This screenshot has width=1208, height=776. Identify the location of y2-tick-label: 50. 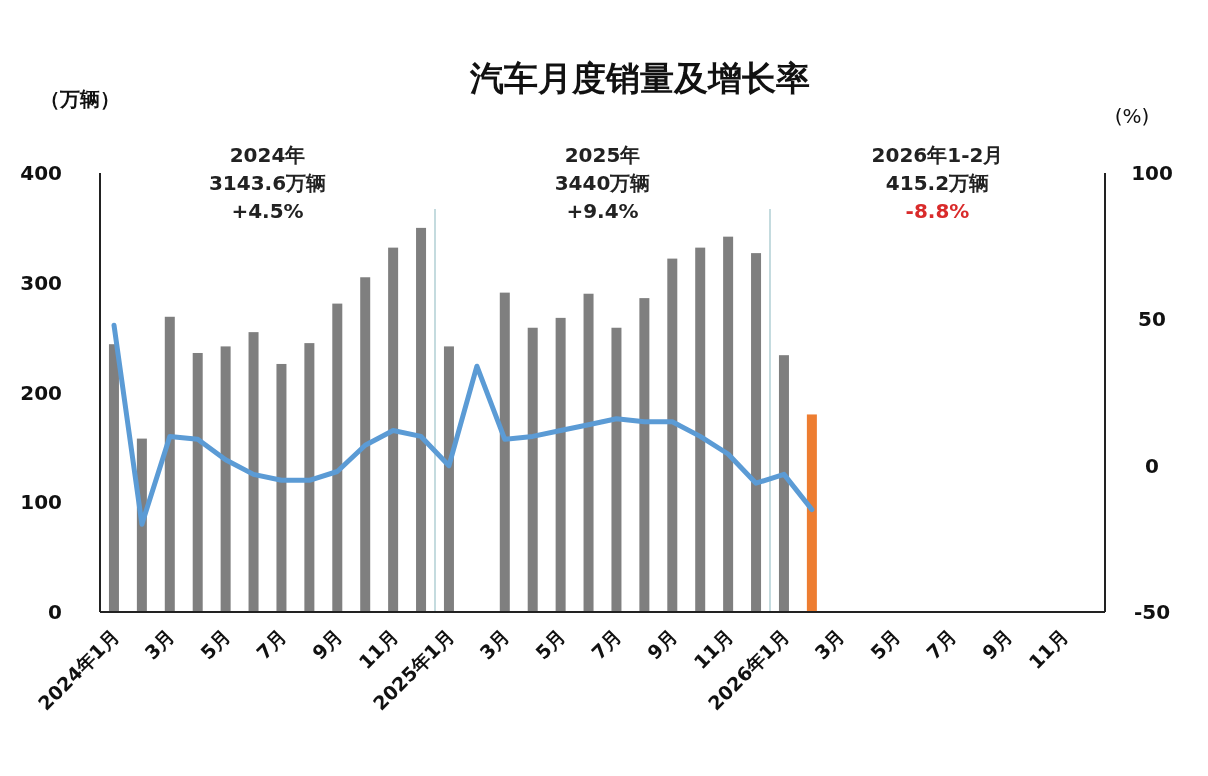
(1152, 319).